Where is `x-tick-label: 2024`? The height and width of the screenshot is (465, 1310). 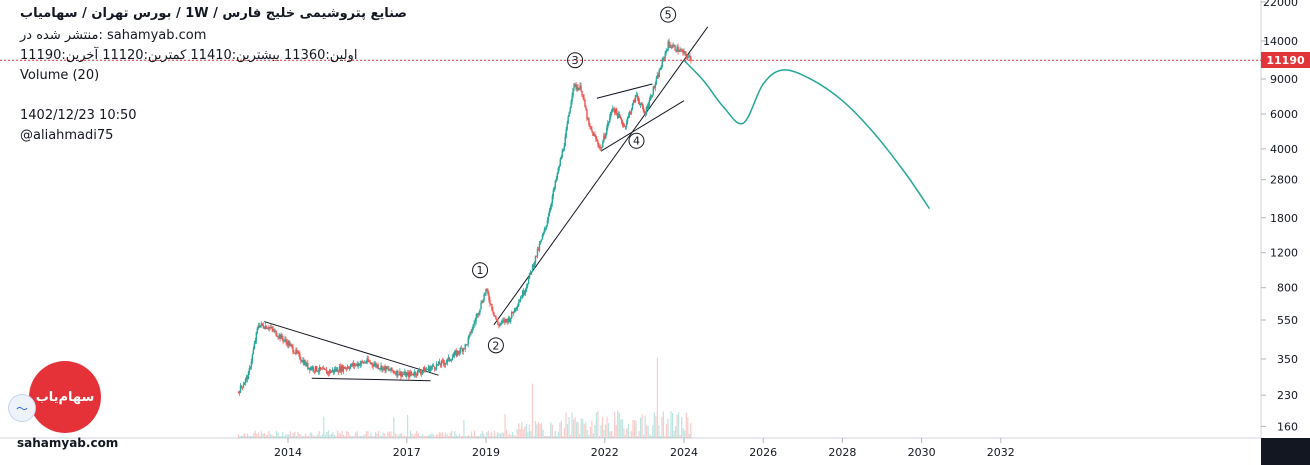
x-tick-label: 2024 is located at coordinates (684, 452).